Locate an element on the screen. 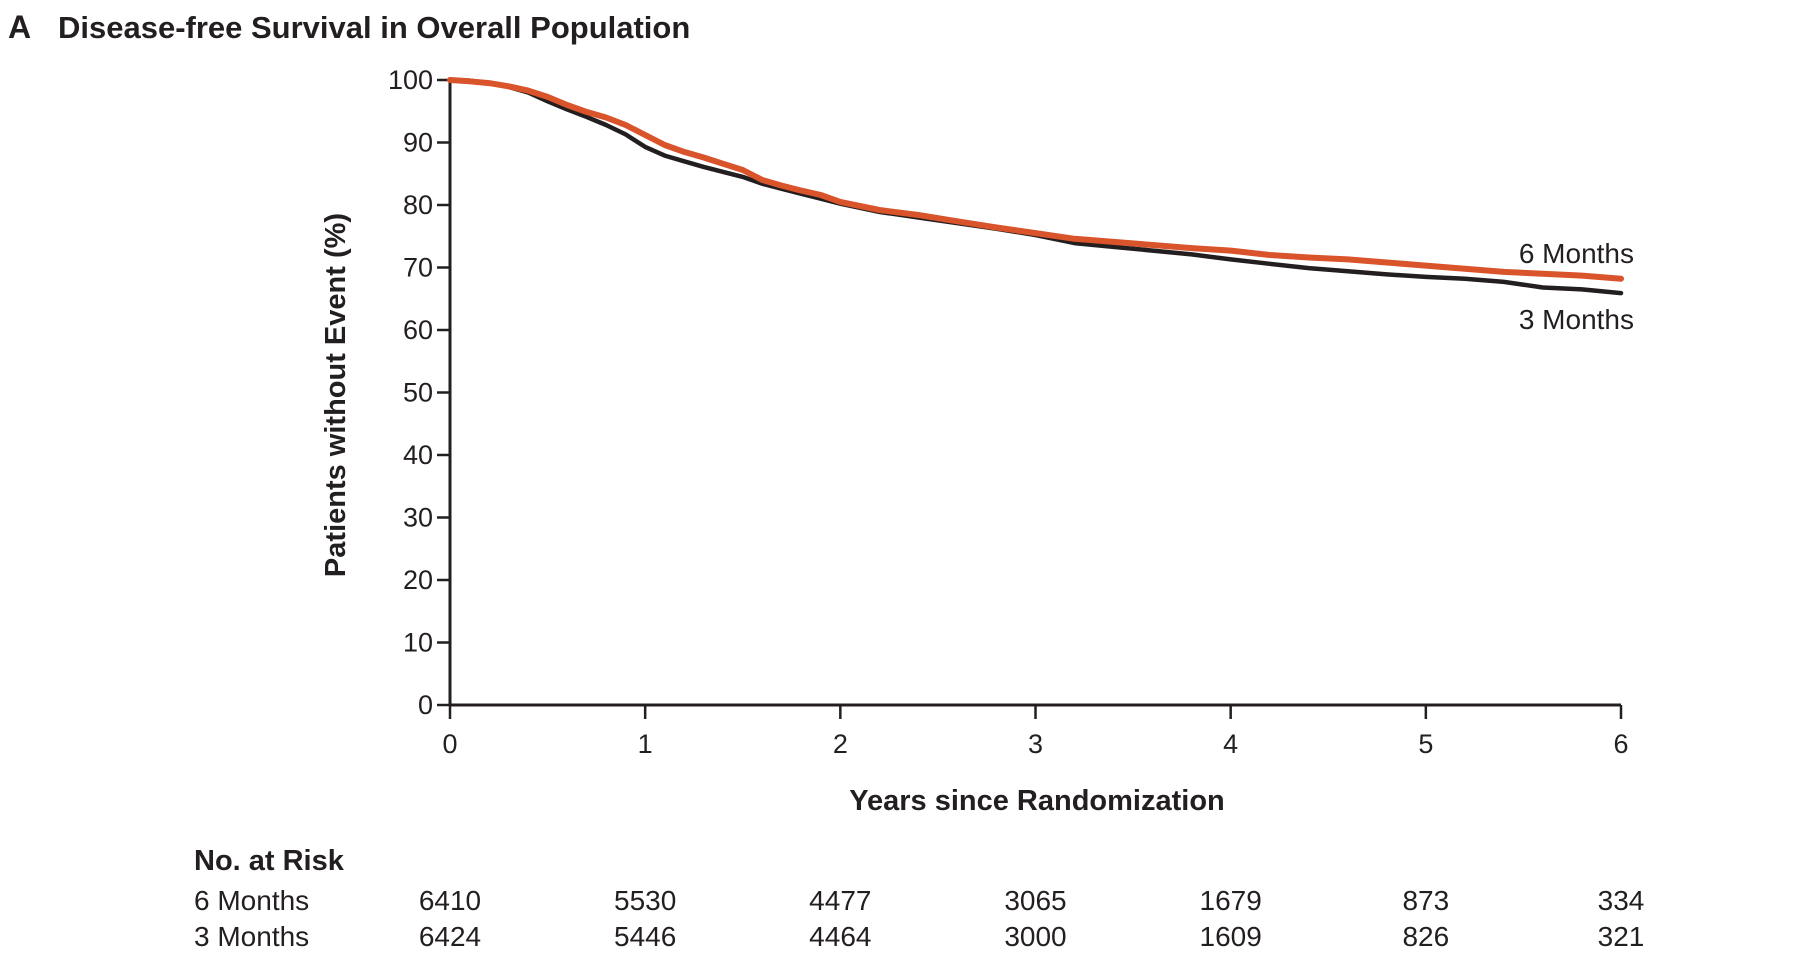 The image size is (1812, 969). y-tick-label: 70 is located at coordinates (418, 268).